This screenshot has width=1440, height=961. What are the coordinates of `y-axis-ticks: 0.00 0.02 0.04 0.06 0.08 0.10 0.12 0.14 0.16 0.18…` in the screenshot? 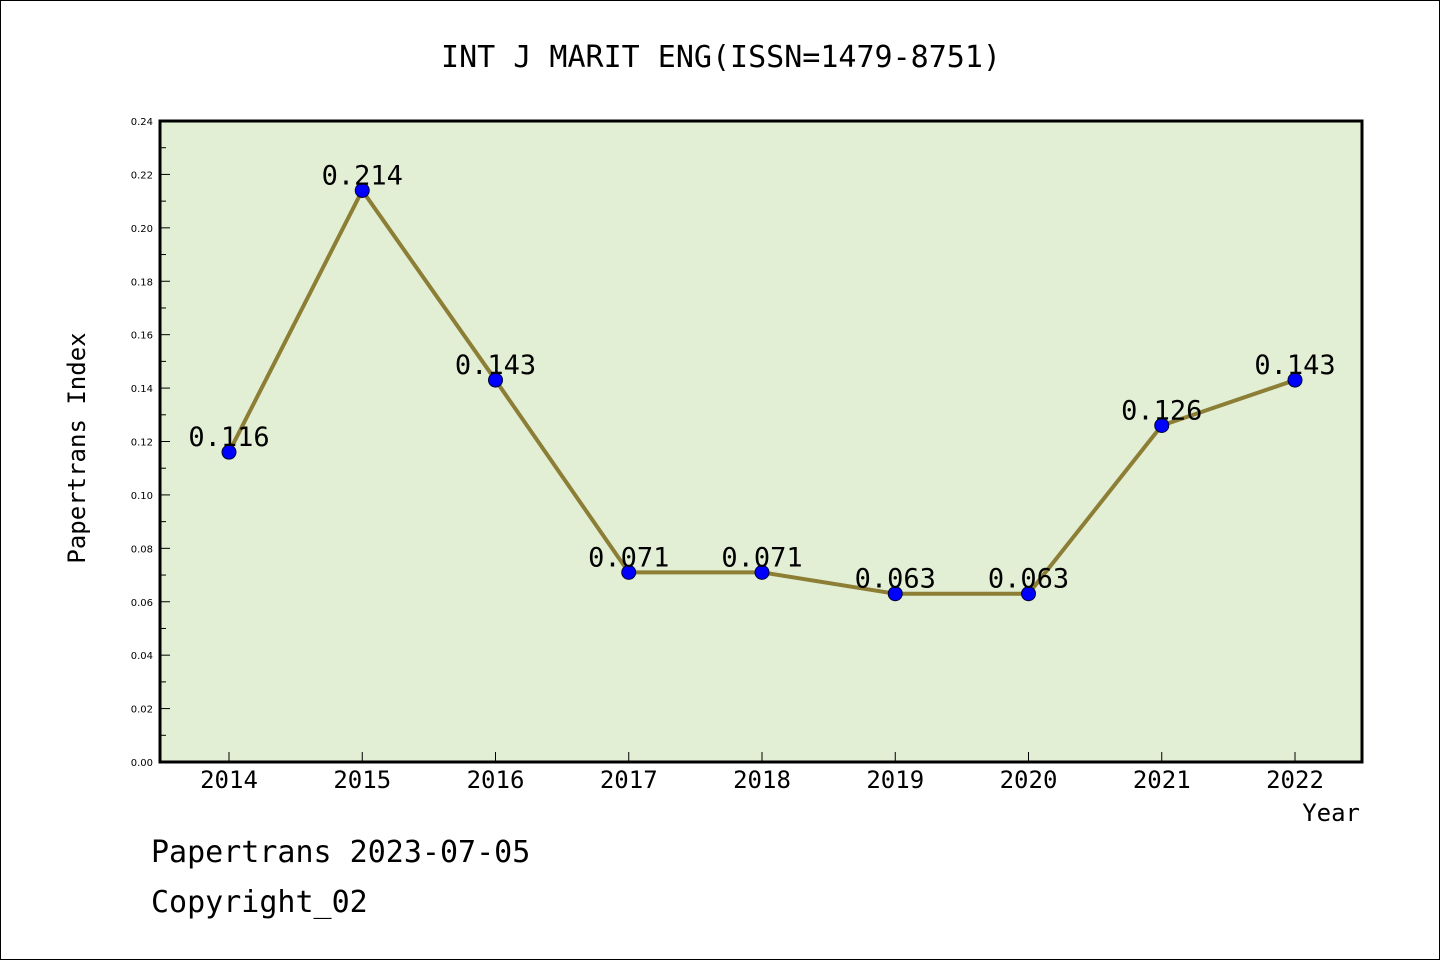 It's located at (150, 443).